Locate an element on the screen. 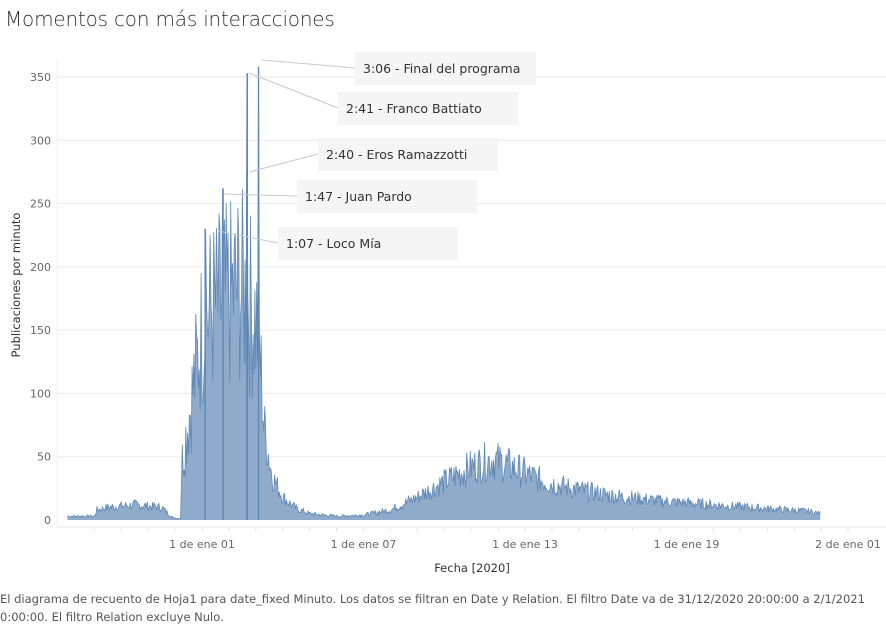  y-tick-label: 100 is located at coordinates (40, 393).